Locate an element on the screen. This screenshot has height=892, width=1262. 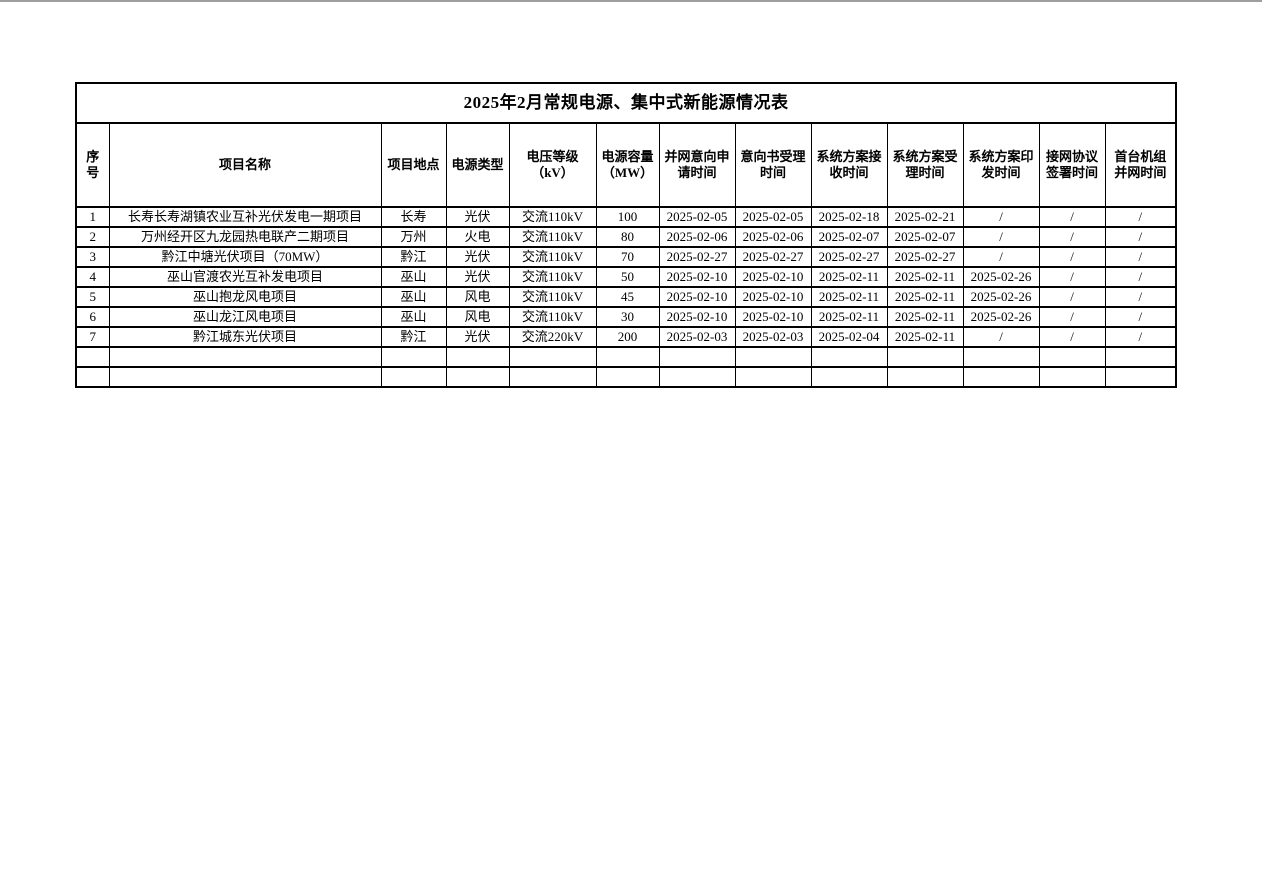
column-header-plan_issue_time: 系统方案印发时间 is located at coordinates (1001, 165).